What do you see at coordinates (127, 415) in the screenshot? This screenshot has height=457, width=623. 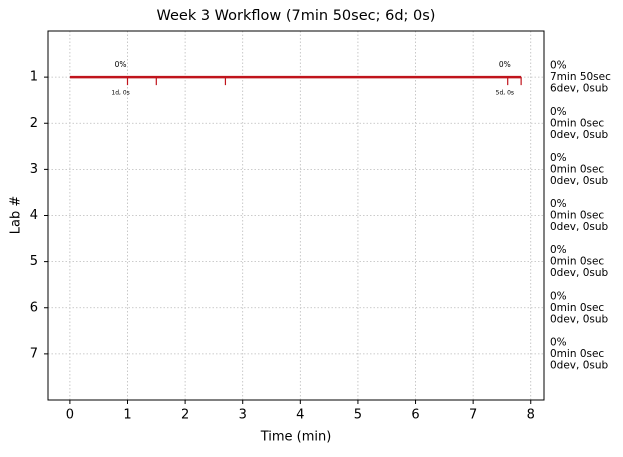 I see `x-tick-label: 1` at bounding box center [127, 415].